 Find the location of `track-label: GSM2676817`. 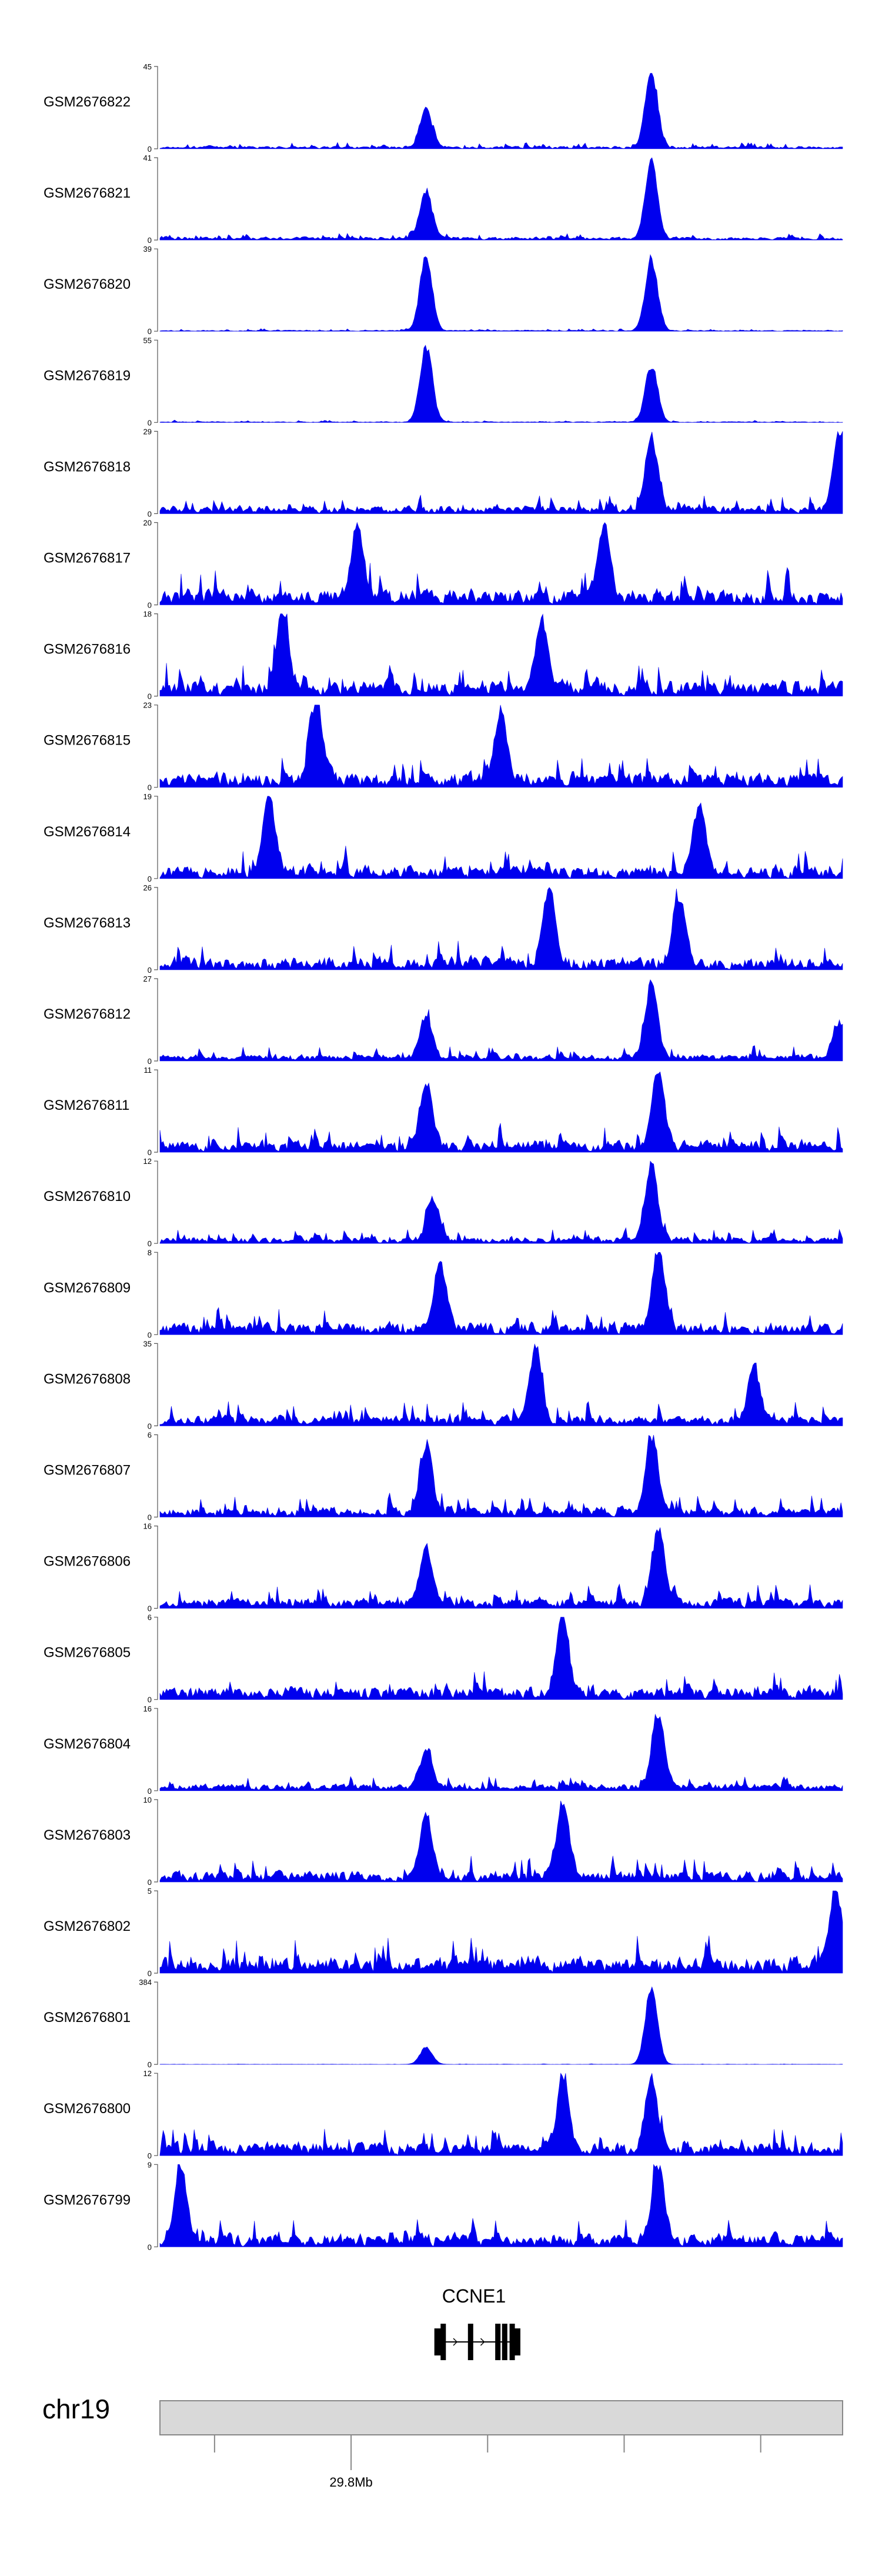

track-label: GSM2676817 is located at coordinates (87, 558).